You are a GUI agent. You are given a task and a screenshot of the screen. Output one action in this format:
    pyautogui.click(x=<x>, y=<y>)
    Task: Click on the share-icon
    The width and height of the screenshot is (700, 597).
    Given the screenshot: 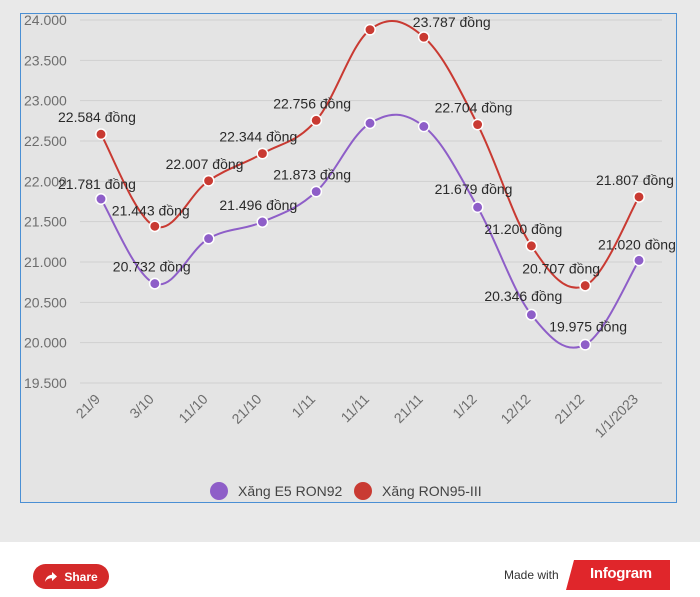 What is the action you would take?
    pyautogui.click(x=51, y=576)
    